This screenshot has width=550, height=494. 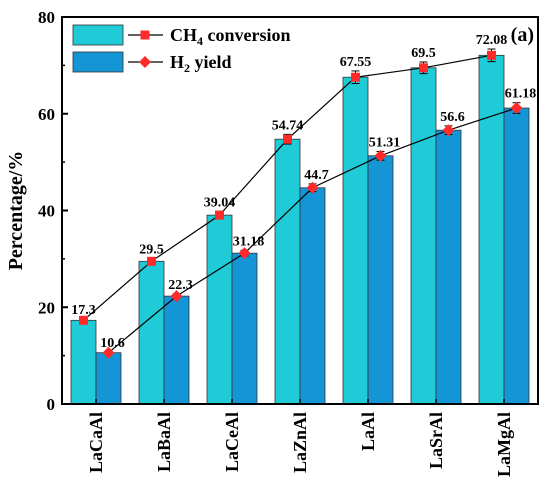 What do you see at coordinates (183, 35) in the screenshot?
I see `legend-label-base-0: CH` at bounding box center [183, 35].